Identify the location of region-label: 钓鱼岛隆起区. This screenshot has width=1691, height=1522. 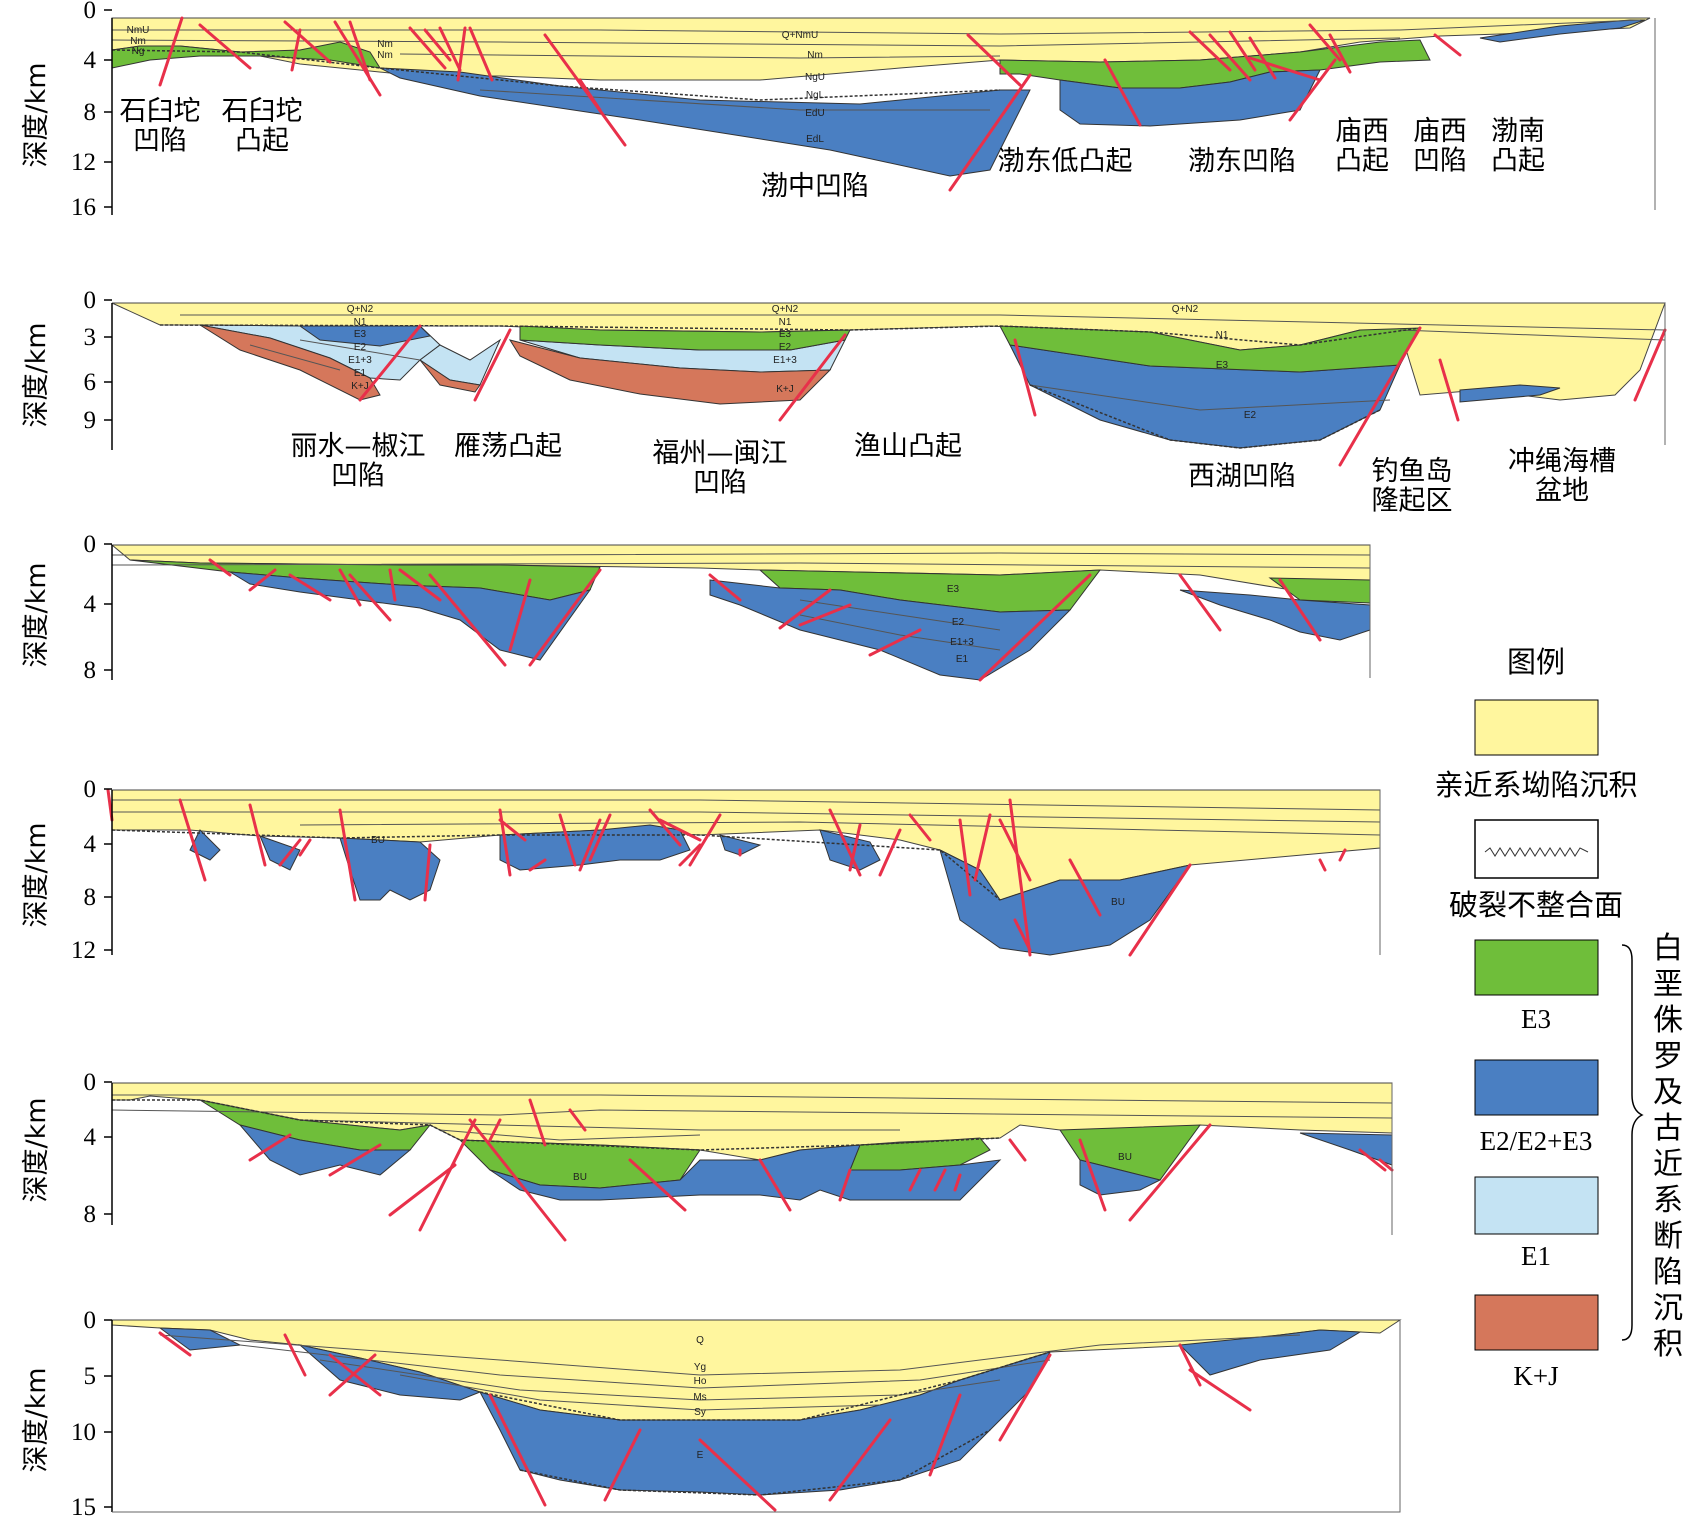
(1412, 486).